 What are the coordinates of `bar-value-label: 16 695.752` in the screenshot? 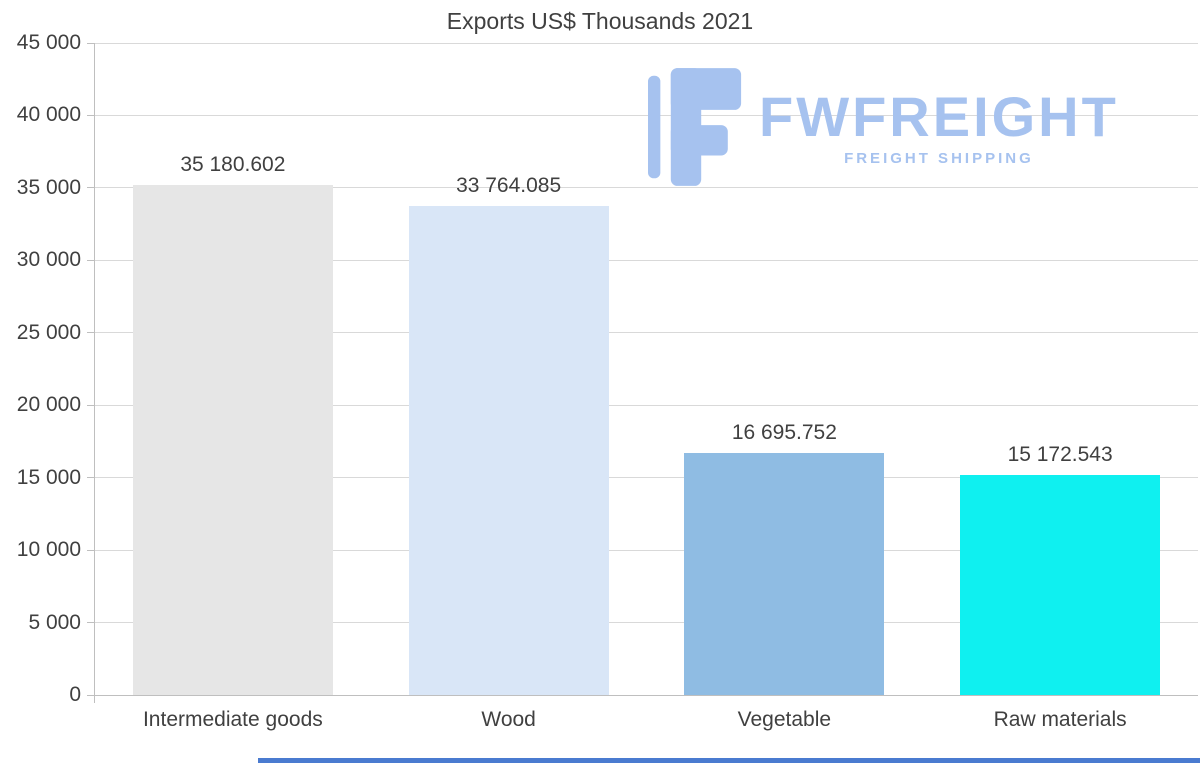 It's located at (784, 433).